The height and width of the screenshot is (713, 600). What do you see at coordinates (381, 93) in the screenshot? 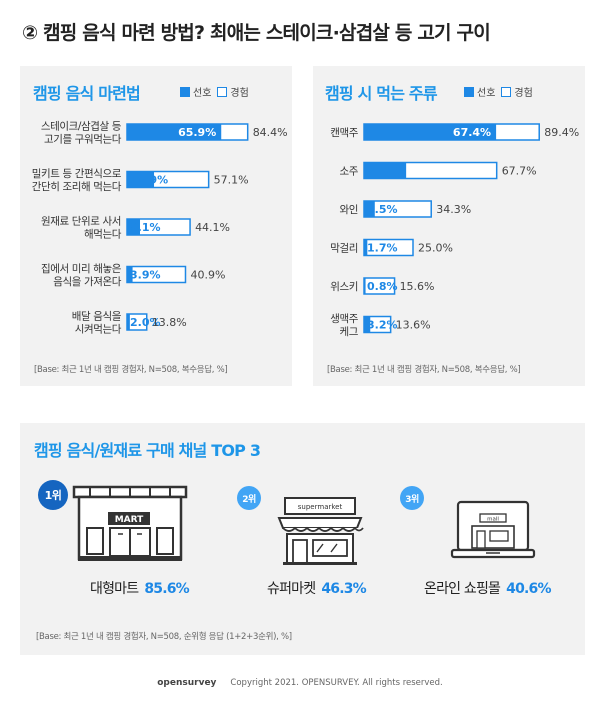
I see `drink-chart-title: 캠핑 시 먹는 주류` at bounding box center [381, 93].